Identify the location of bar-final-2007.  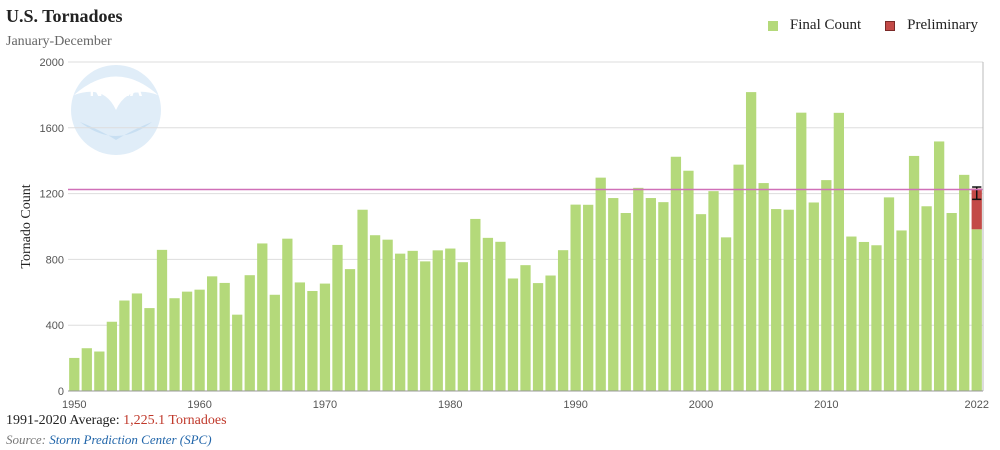
(788, 300).